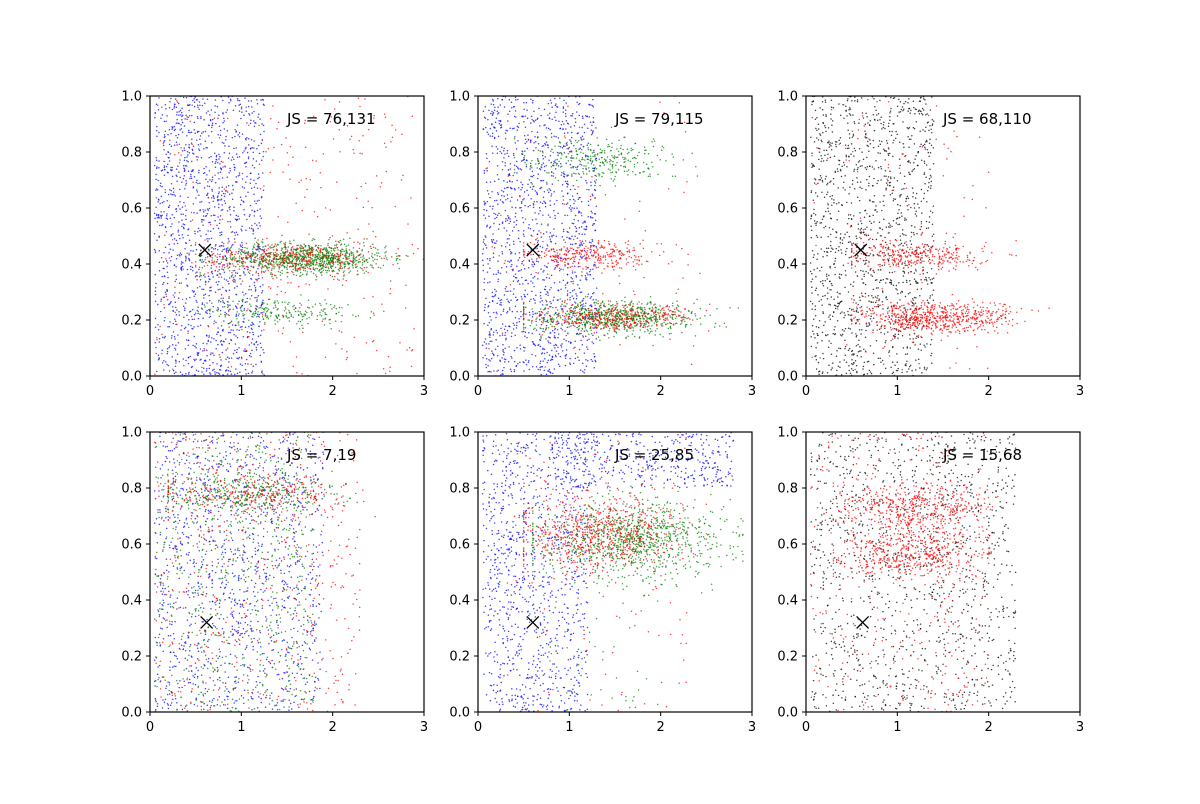 The width and height of the screenshot is (1200, 804). Describe the element at coordinates (131, 321) in the screenshot. I see `y-tick-label: 0.2` at that location.